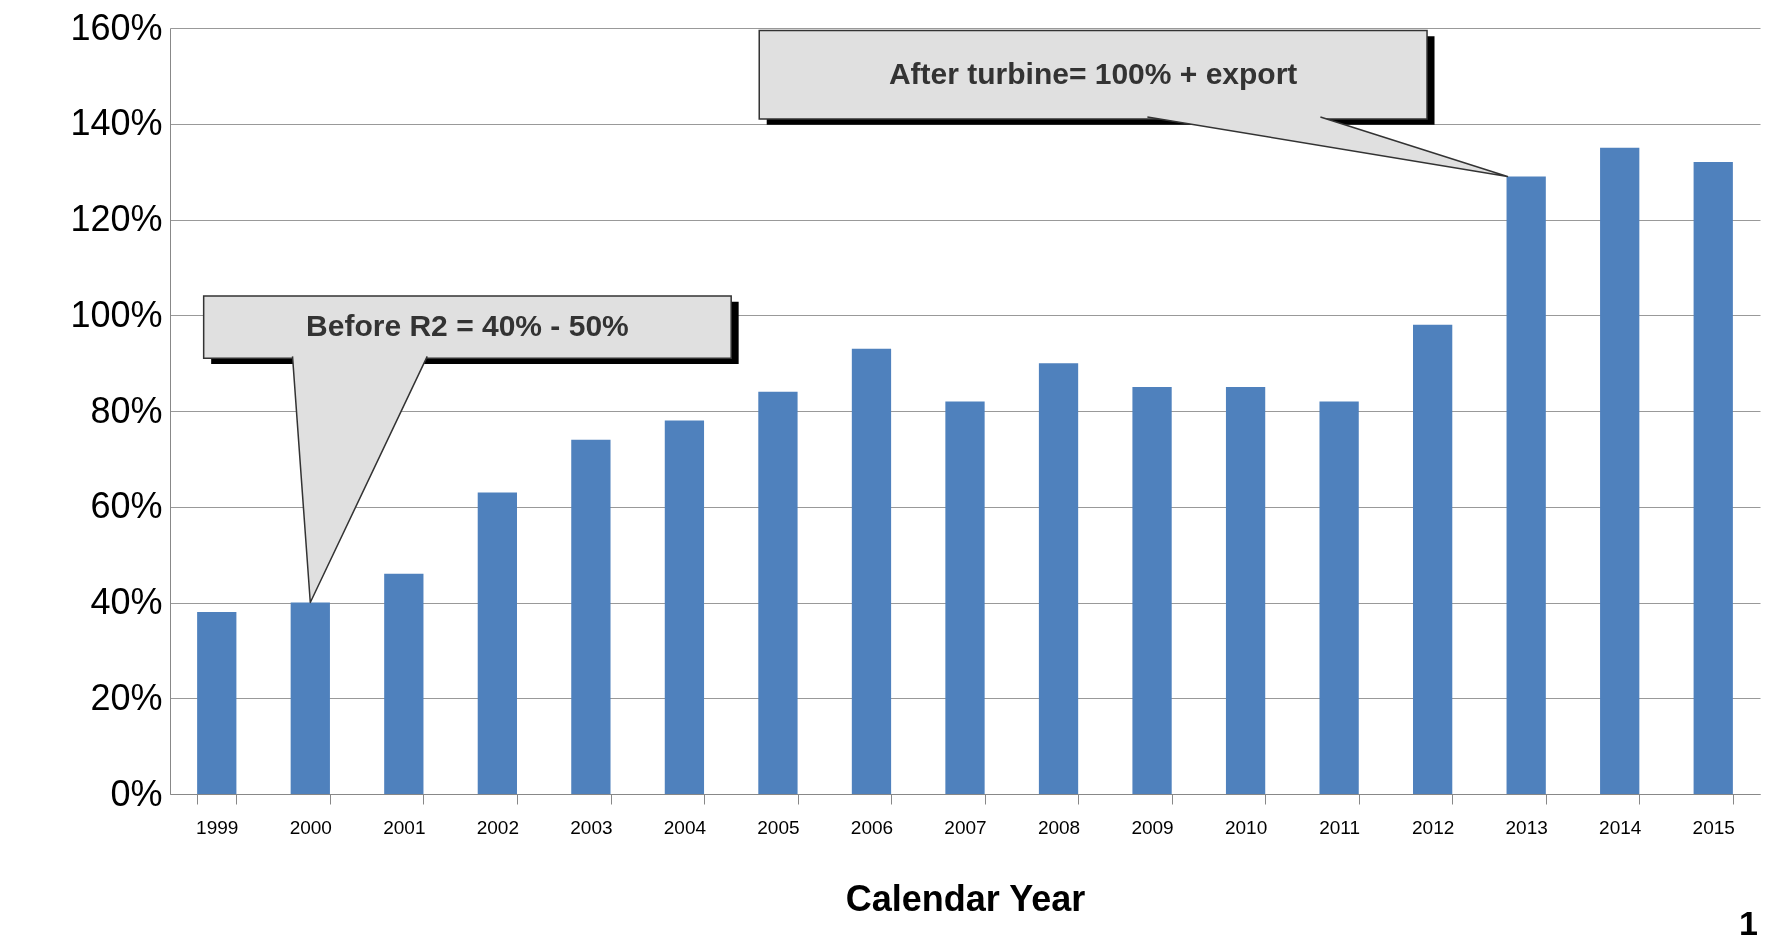 This screenshot has height=949, width=1771. I want to click on y-tick-label: 140%, so click(116, 123).